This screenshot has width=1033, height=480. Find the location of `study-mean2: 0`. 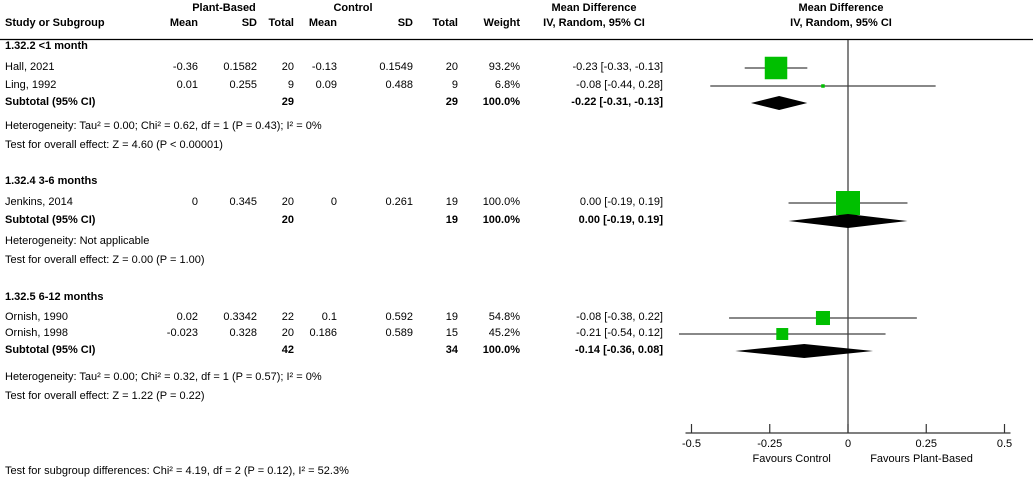

study-mean2: 0 is located at coordinates (333, 202).